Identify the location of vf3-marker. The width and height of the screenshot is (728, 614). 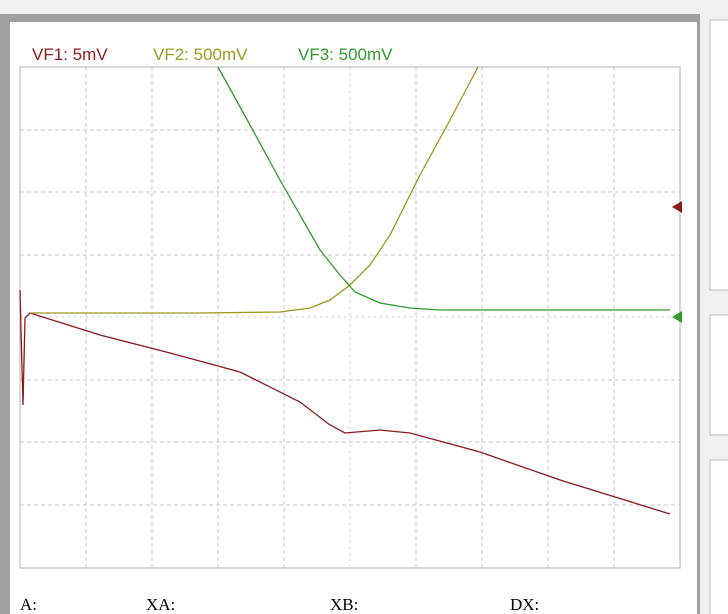
(677, 317).